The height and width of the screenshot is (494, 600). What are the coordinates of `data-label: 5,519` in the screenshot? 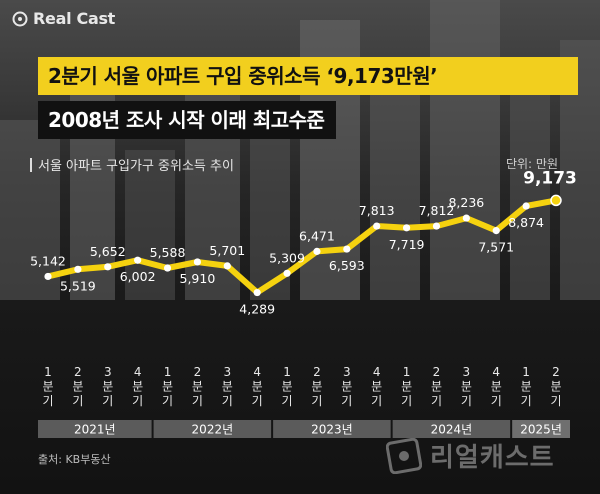 It's located at (78, 285).